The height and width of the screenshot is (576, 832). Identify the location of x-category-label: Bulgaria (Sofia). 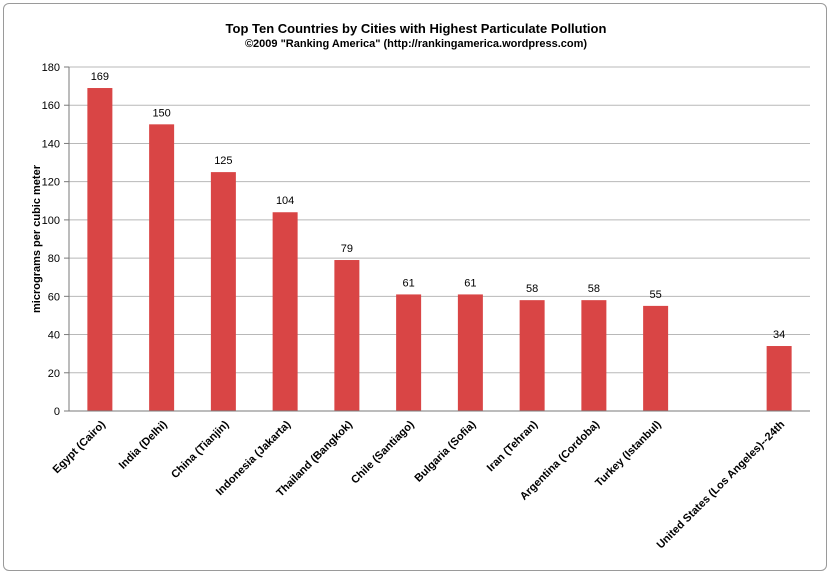
(446, 451).